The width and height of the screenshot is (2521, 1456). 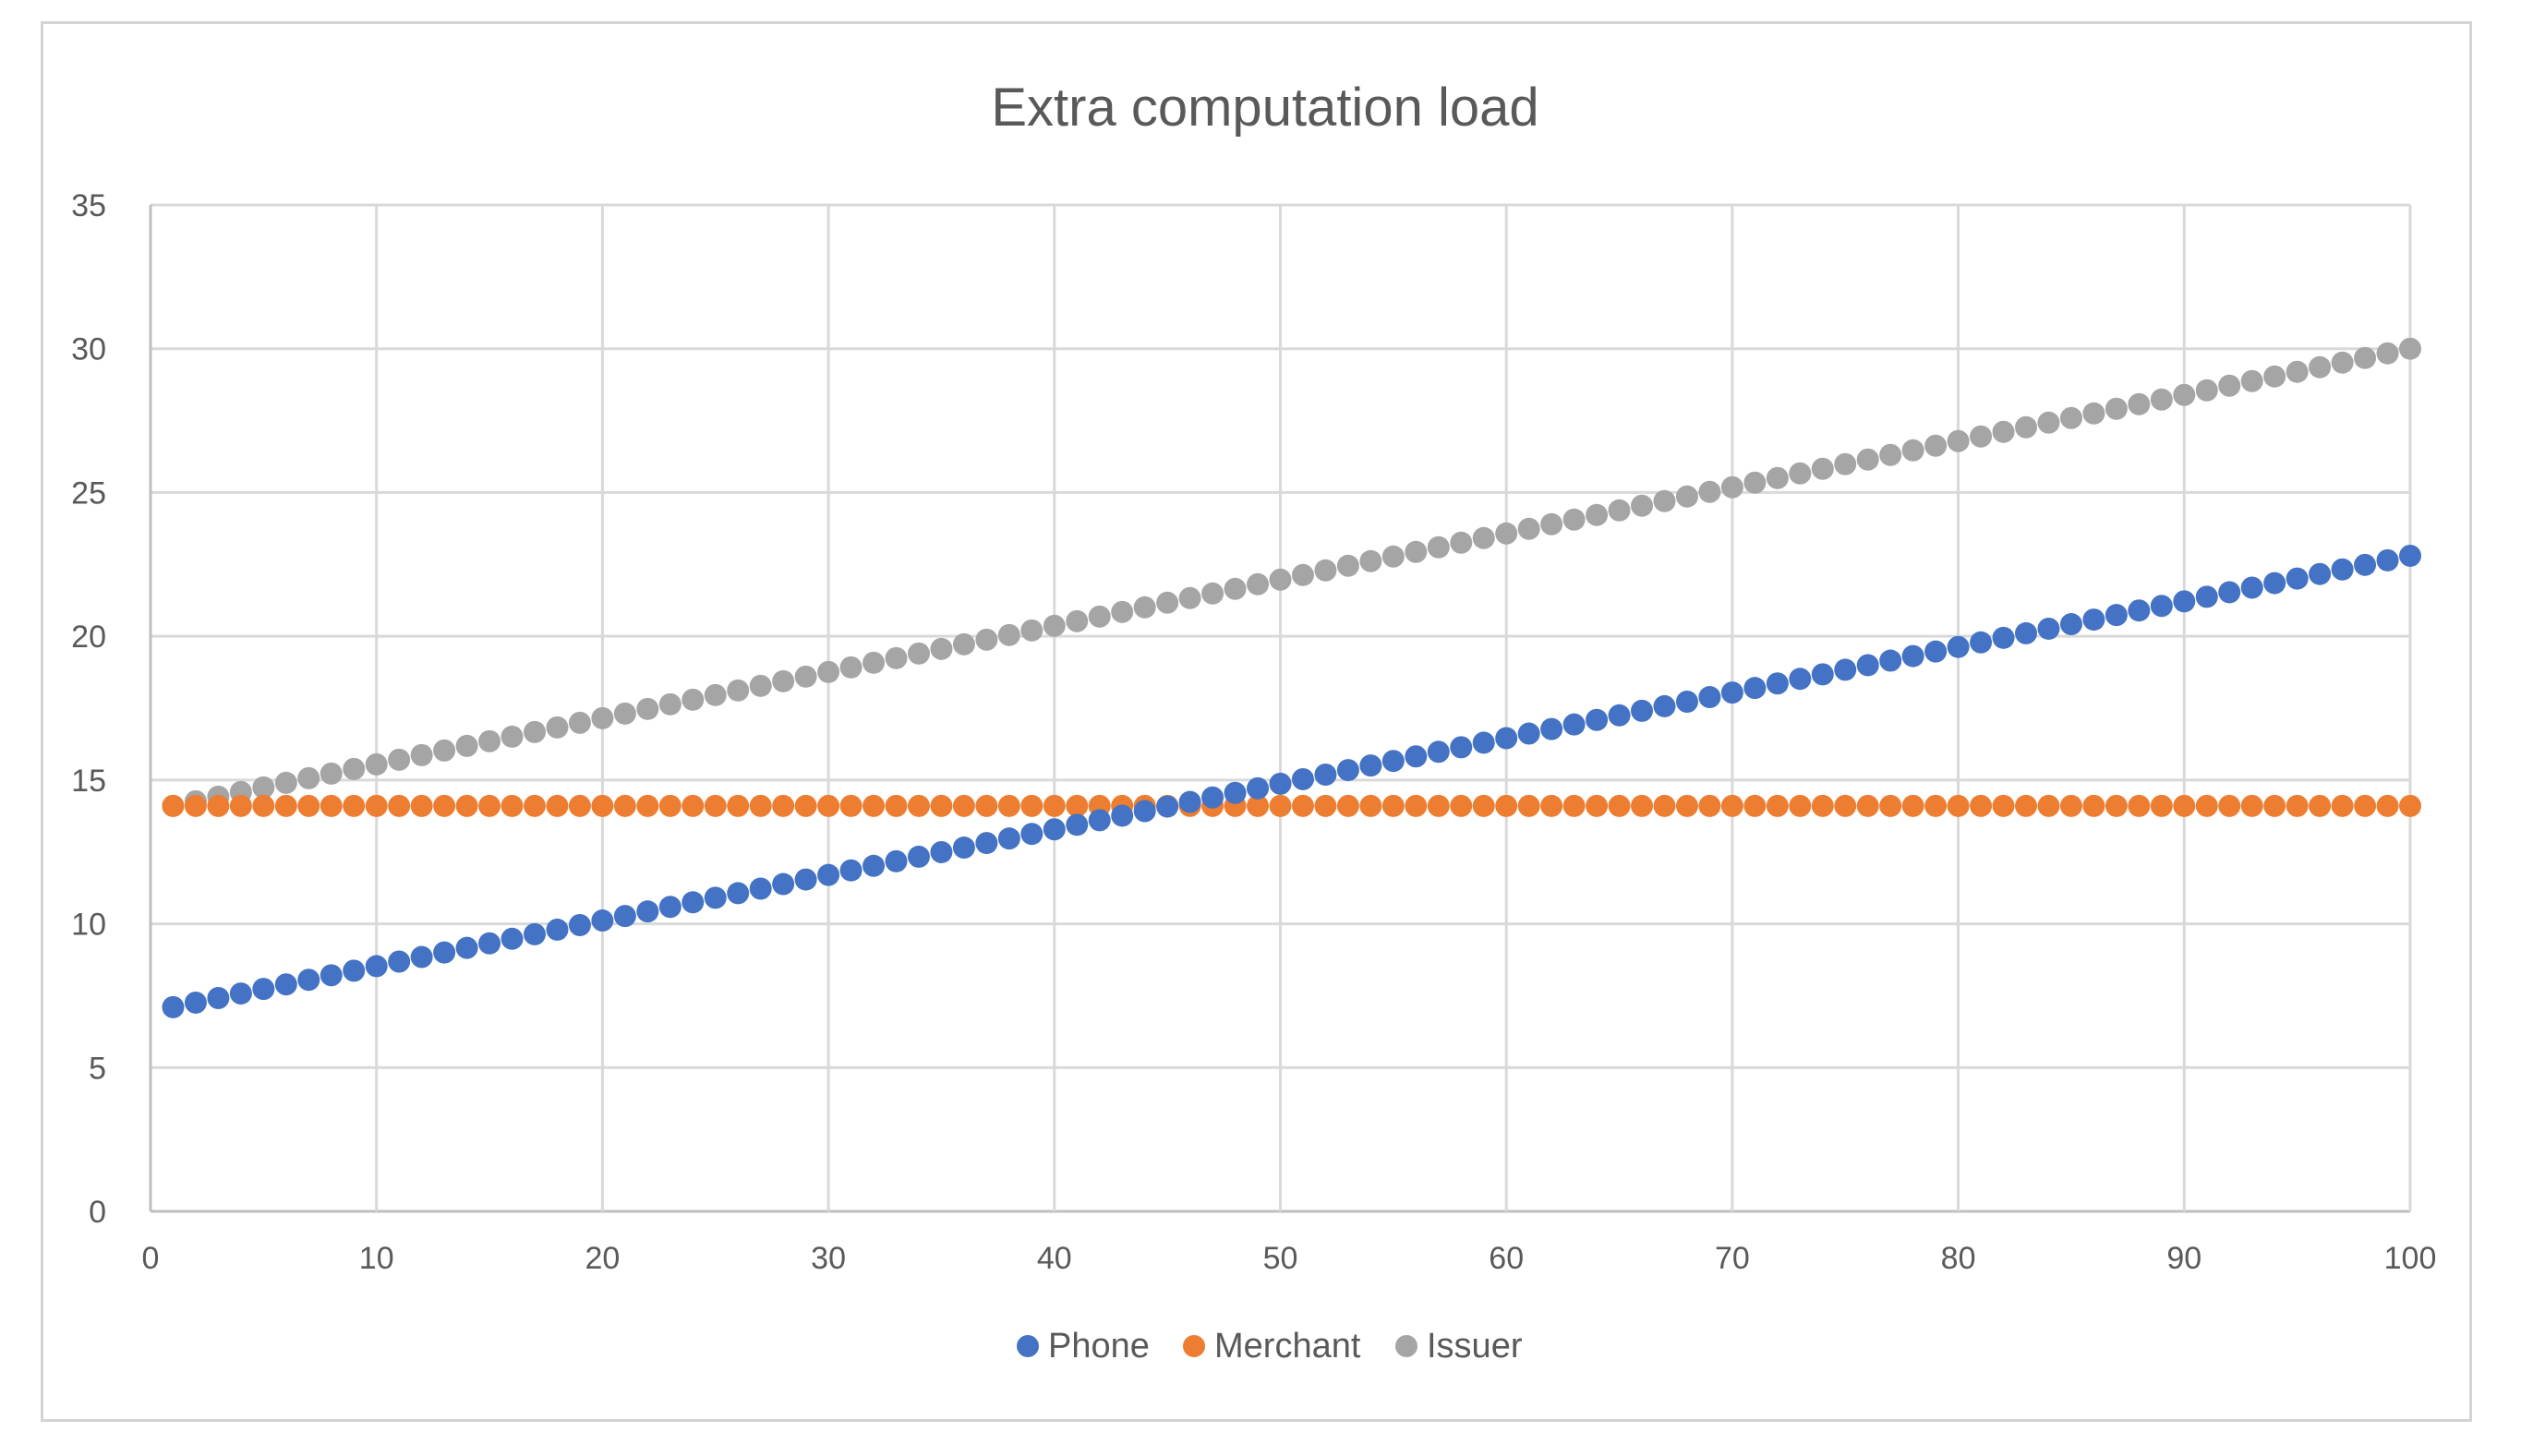 I want to click on legend-label-phone: Phone, so click(x=1099, y=1346).